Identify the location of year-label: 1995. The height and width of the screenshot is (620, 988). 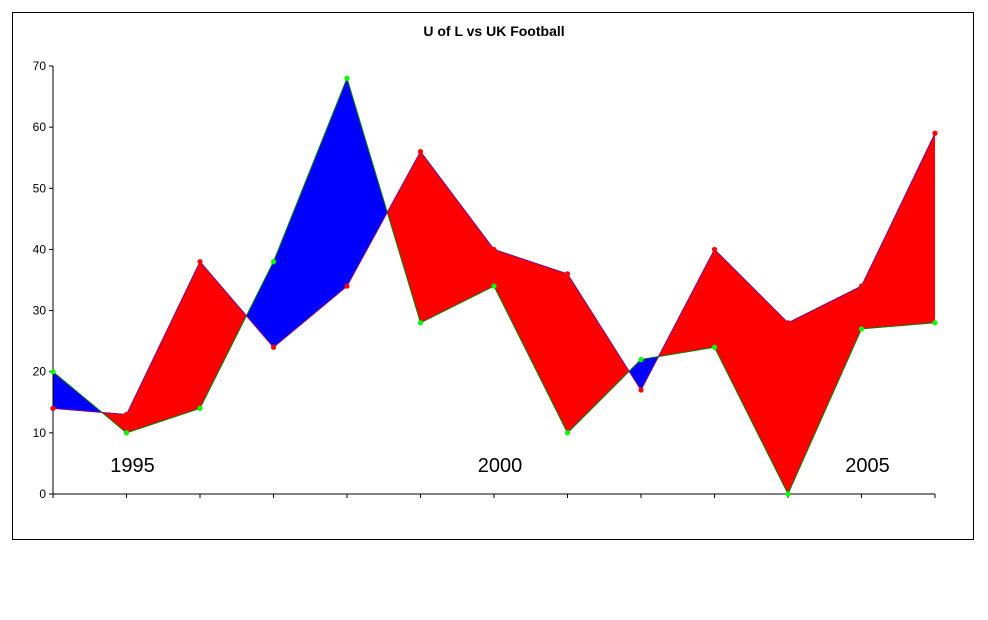
(132, 466).